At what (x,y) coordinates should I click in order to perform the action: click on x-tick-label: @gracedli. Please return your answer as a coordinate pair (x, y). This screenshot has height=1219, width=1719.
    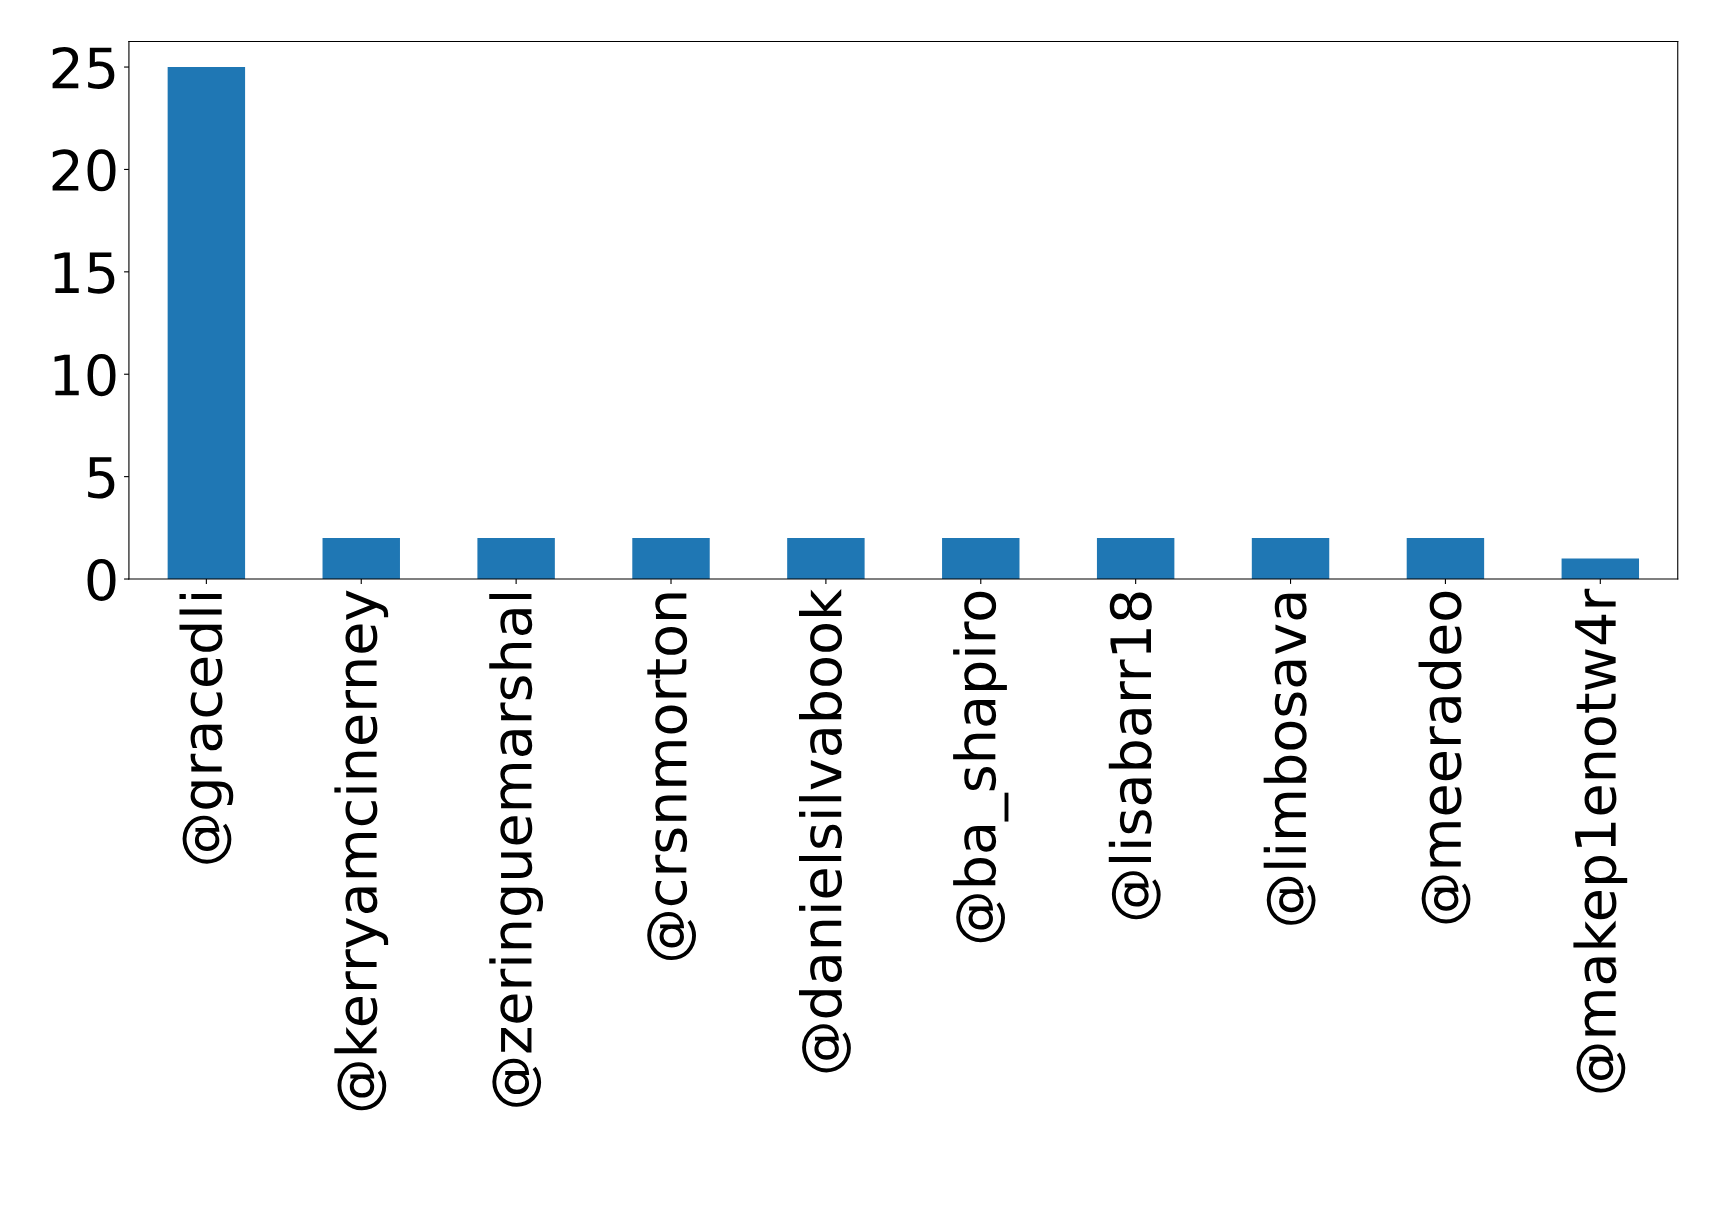
    Looking at the image, I should click on (206, 728).